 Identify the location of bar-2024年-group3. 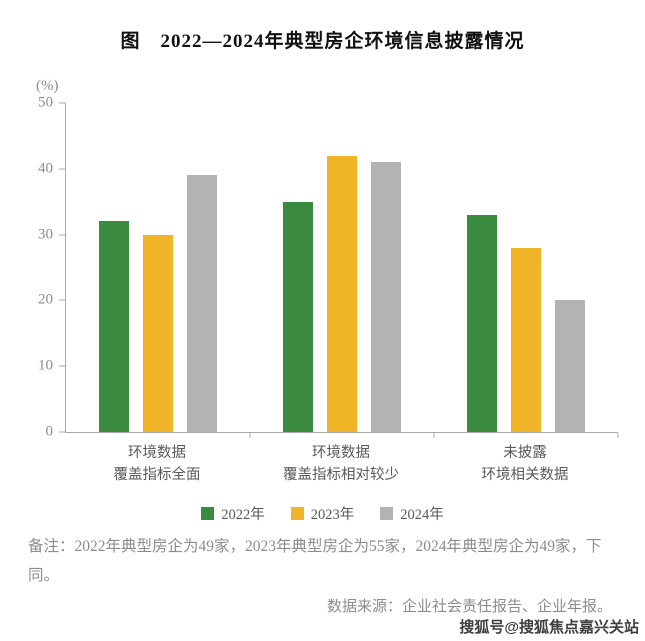
(570, 366).